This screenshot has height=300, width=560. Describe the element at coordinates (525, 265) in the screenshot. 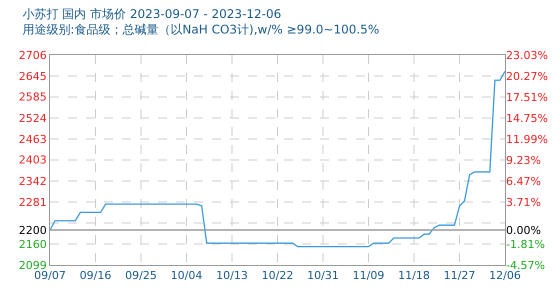

I see `y2-tick-label: -4.57%` at that location.